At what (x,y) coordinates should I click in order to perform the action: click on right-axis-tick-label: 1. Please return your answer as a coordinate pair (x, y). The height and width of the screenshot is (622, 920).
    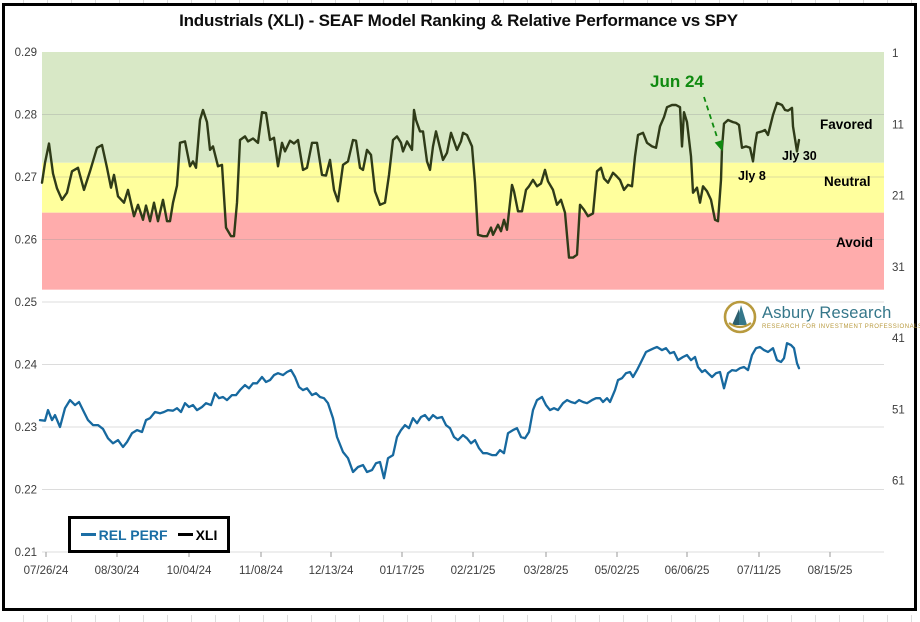
    Looking at the image, I should click on (895, 54).